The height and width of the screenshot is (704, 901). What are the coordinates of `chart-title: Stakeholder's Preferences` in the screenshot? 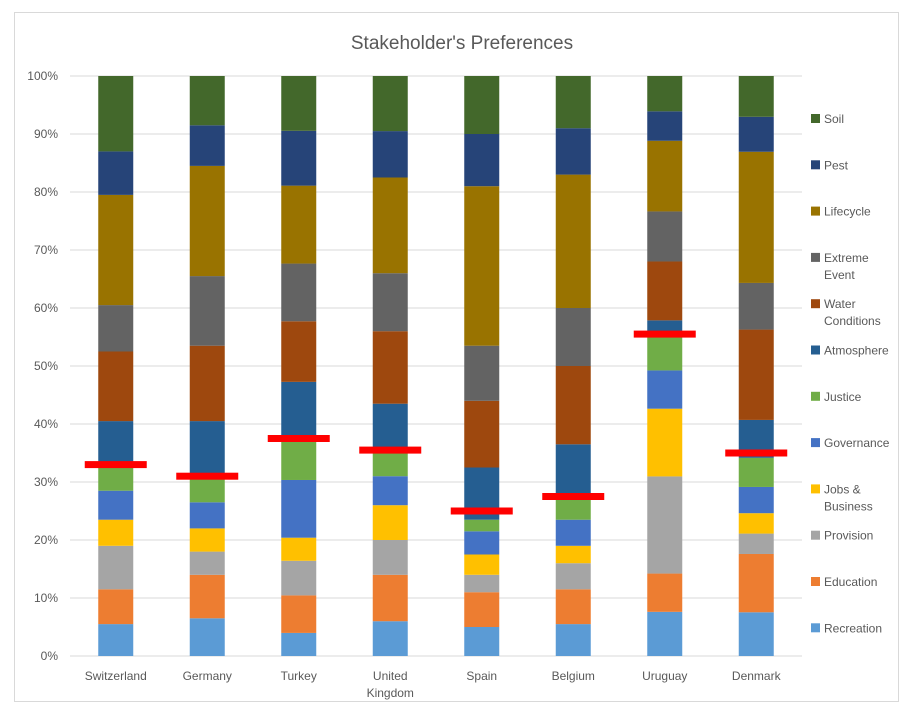 It's located at (462, 43).